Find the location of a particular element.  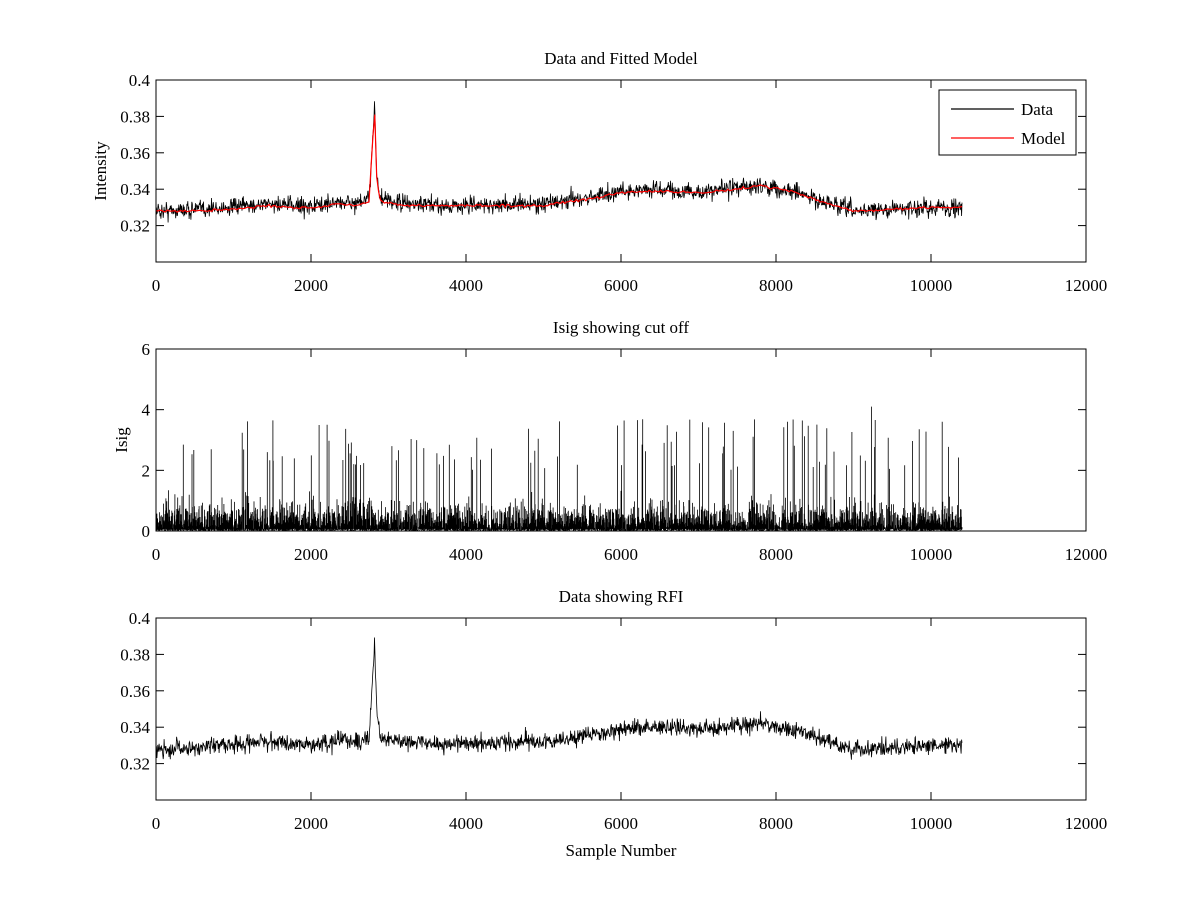

x-axis-label: Sample Number is located at coordinates (621, 850).